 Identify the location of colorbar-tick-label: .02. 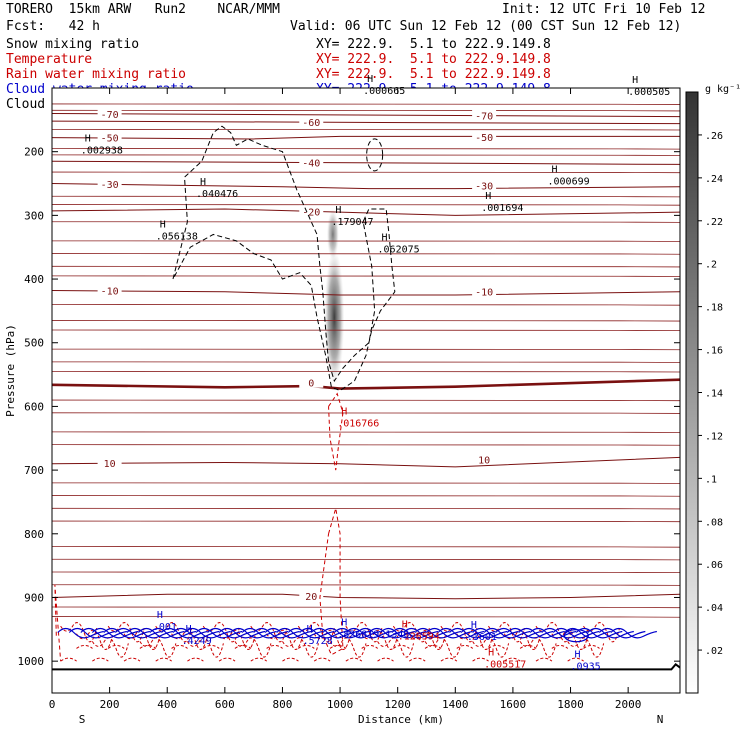
(714, 651).